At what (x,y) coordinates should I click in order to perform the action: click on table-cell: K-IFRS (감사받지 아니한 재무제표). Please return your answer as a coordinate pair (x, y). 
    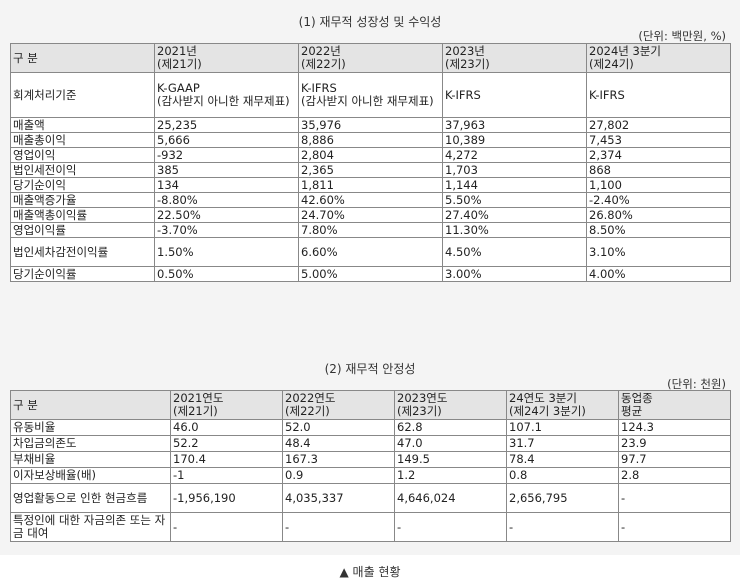
    Looking at the image, I should click on (370, 95).